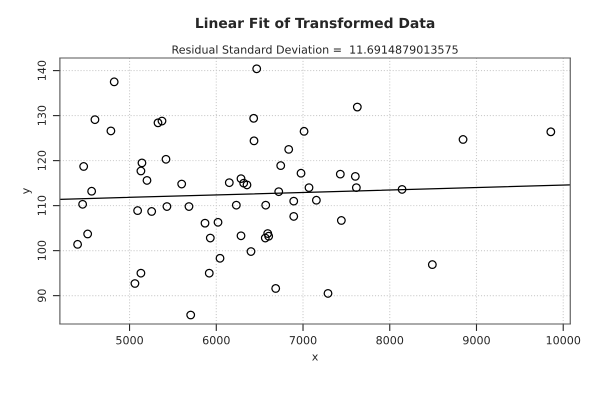  Describe the element at coordinates (42, 295) in the screenshot. I see `y-tick-label: 90` at that location.